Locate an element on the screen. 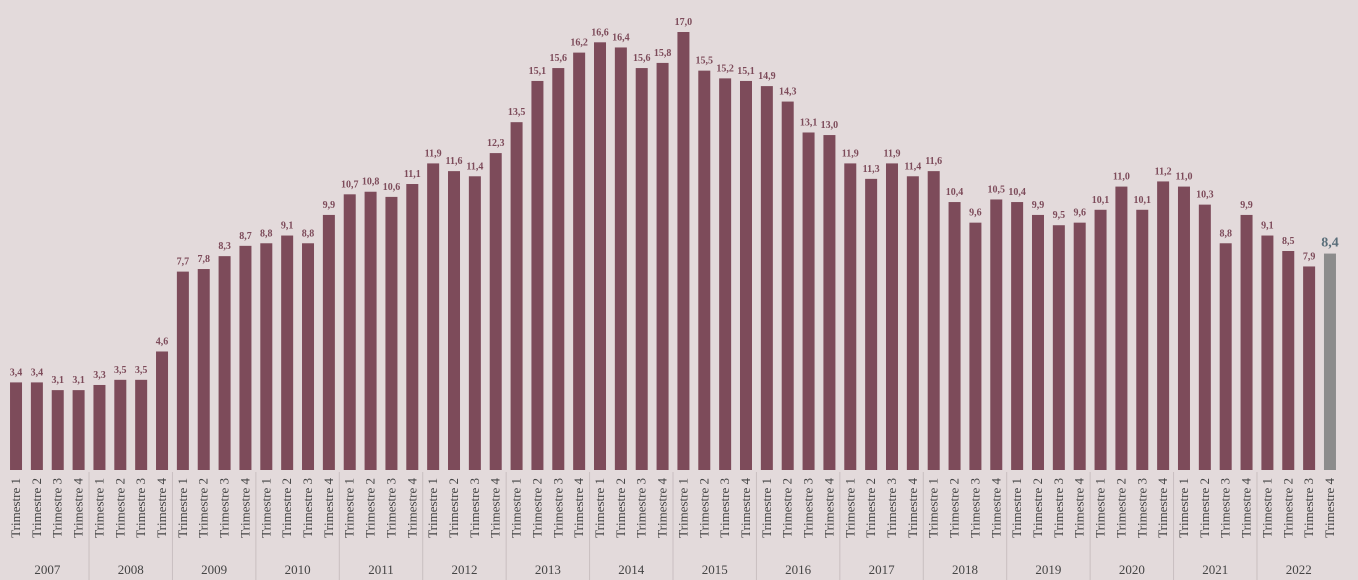  group-label: 2013 is located at coordinates (548, 569).